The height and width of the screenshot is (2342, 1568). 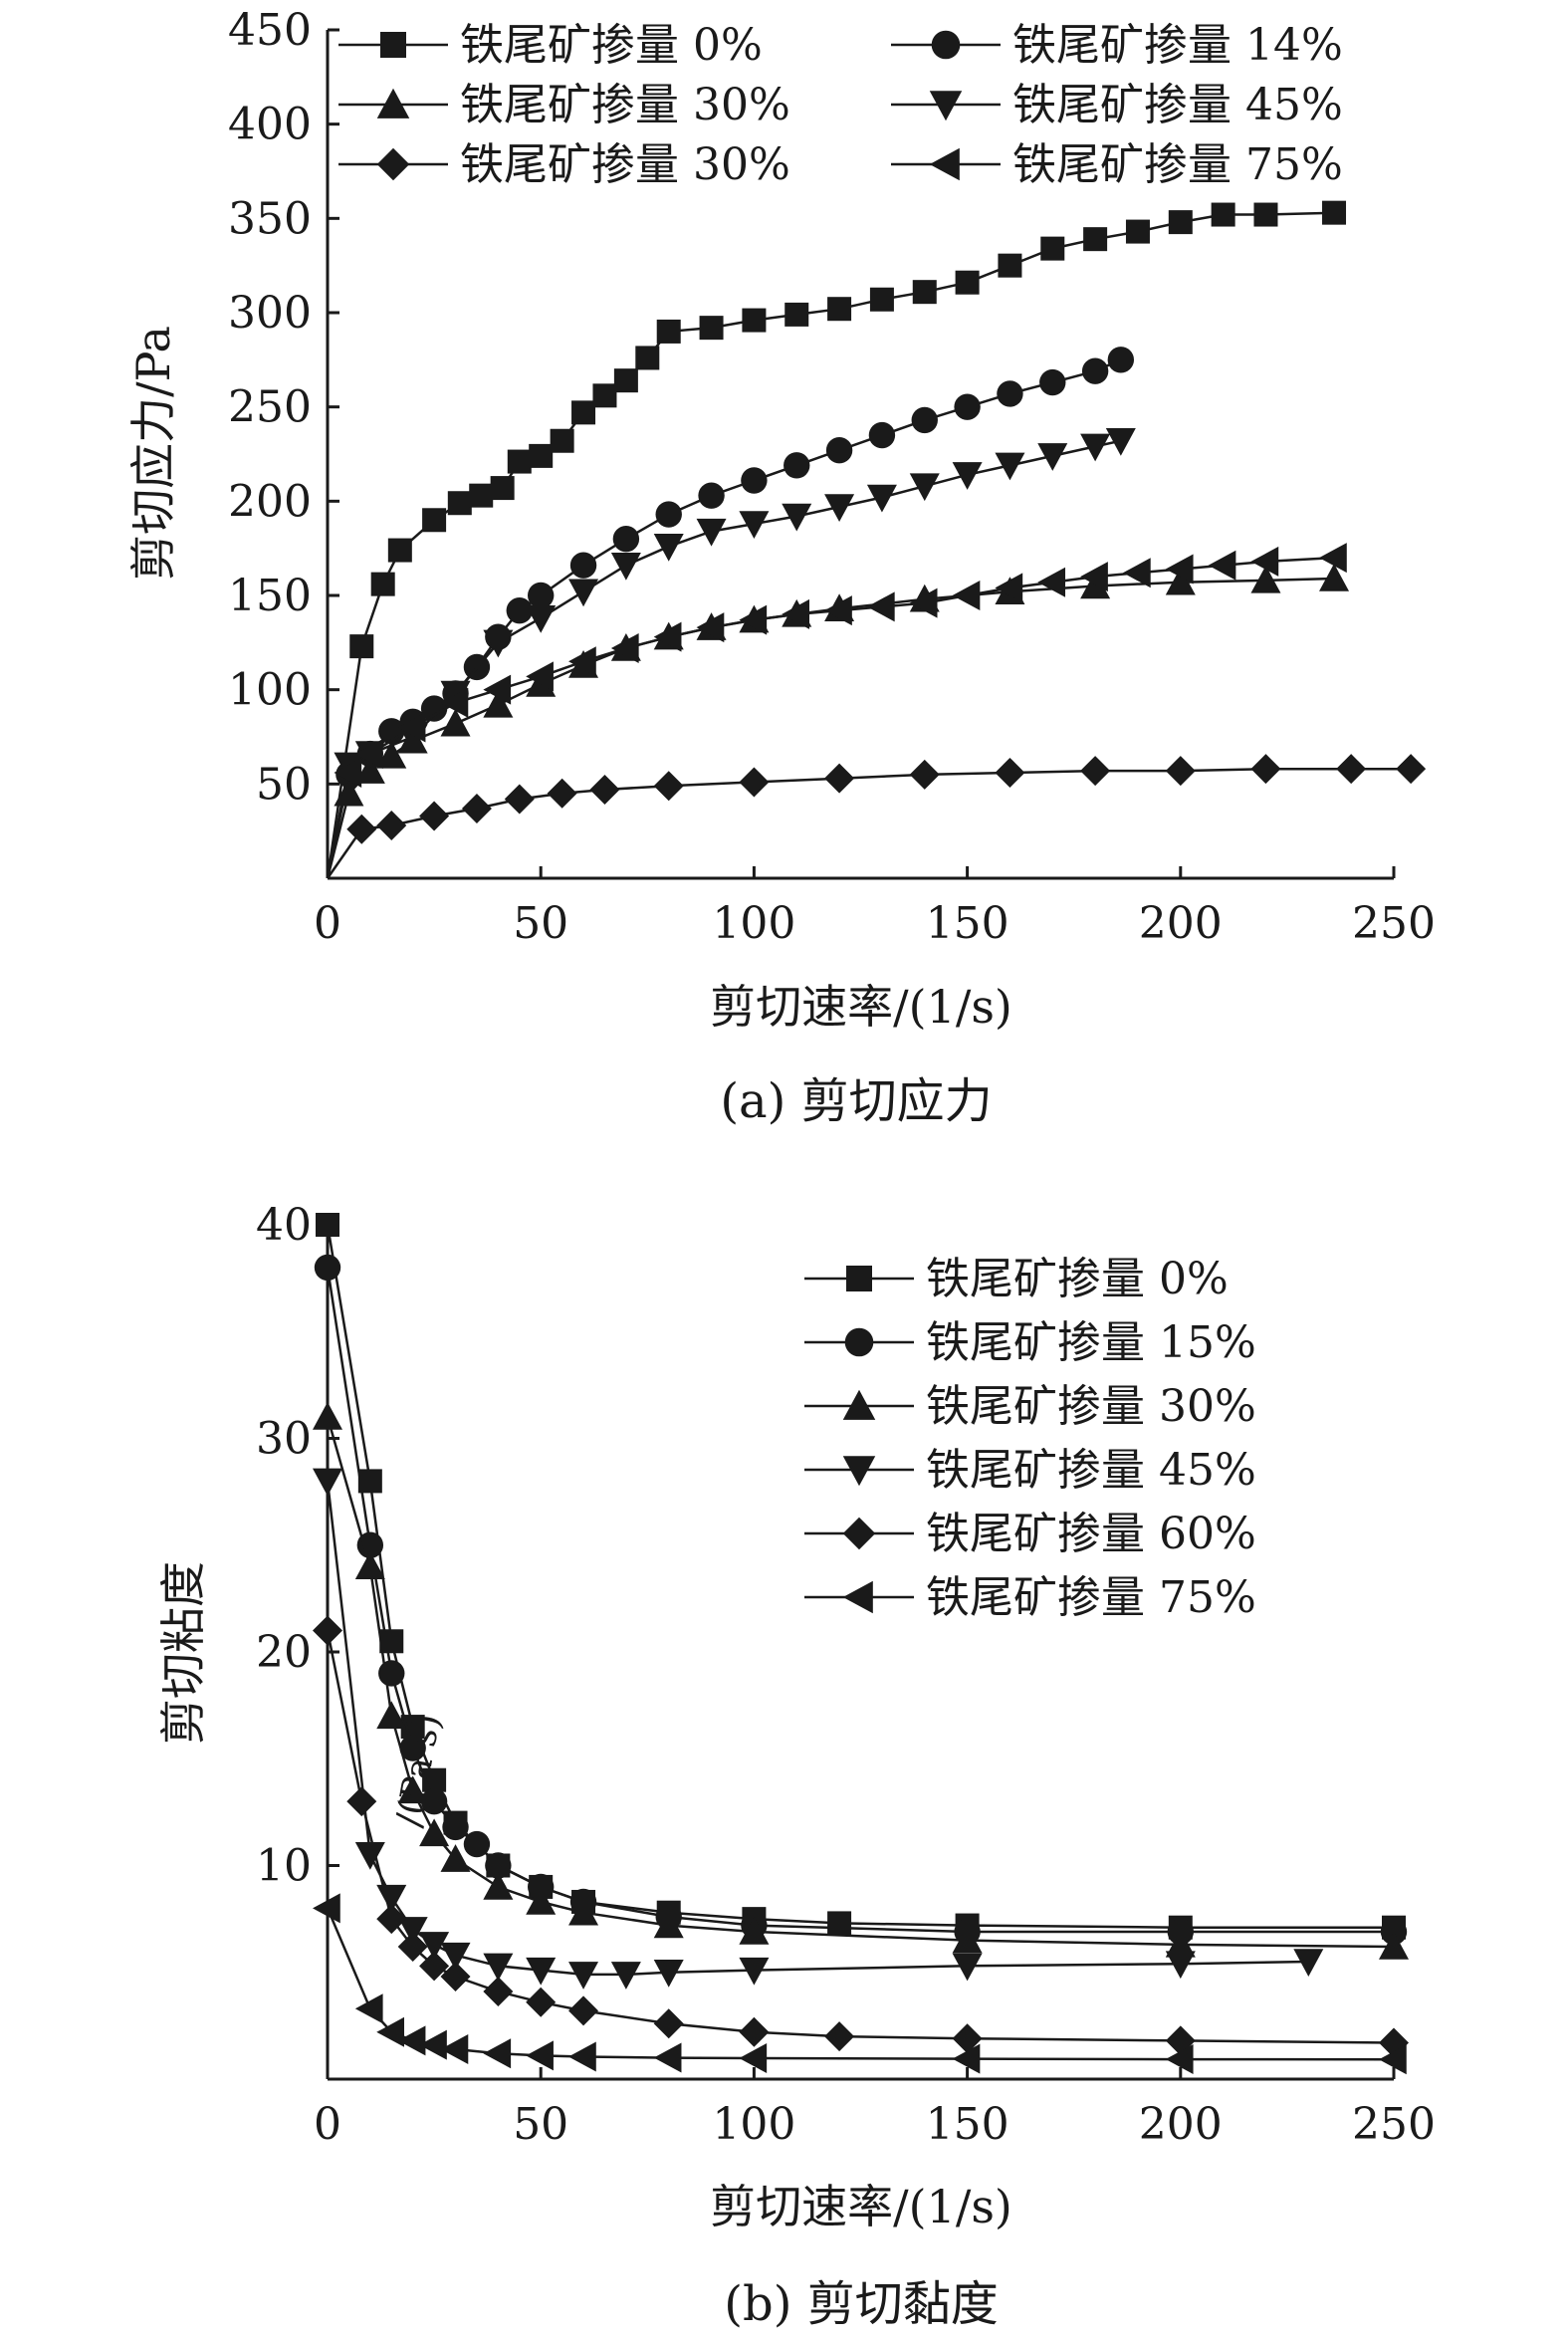 What do you see at coordinates (1030, 1471) in the screenshot?
I see `legend-item: 铁尾矿掺量 45%` at bounding box center [1030, 1471].